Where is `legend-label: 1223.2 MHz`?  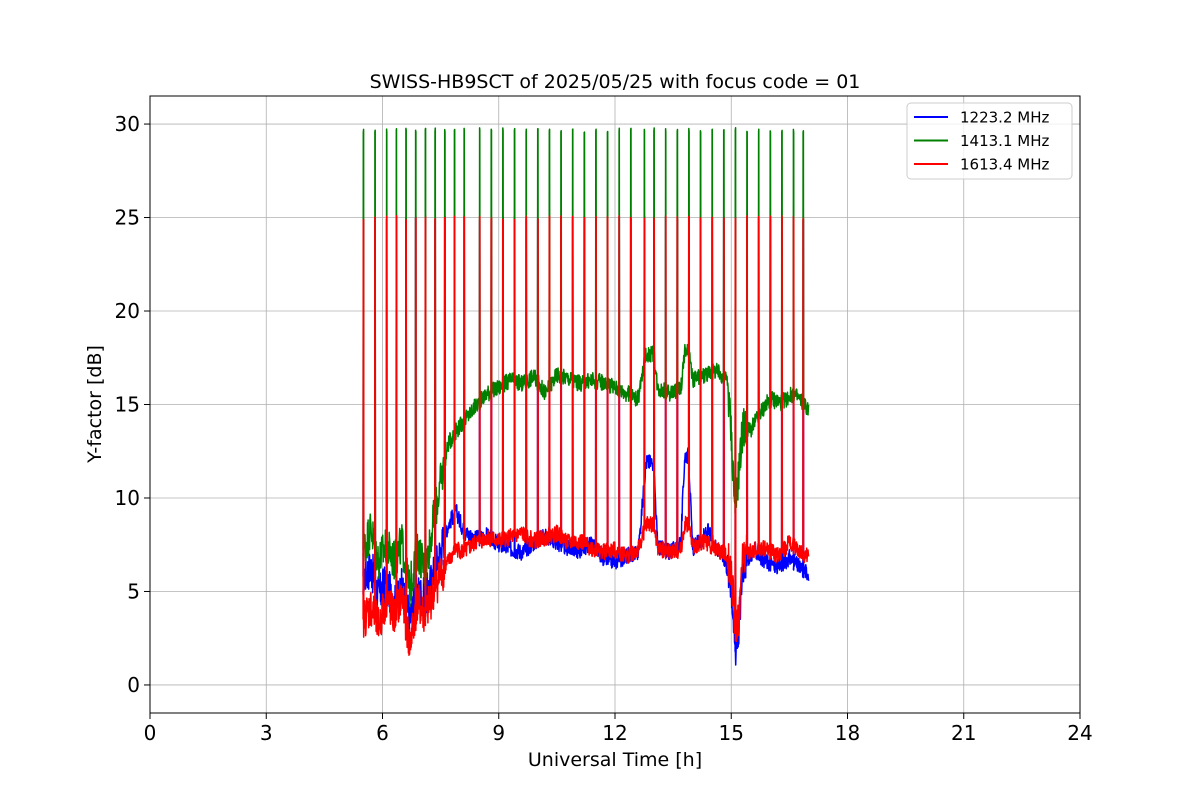
legend-label: 1223.2 MHz is located at coordinates (1004, 118).